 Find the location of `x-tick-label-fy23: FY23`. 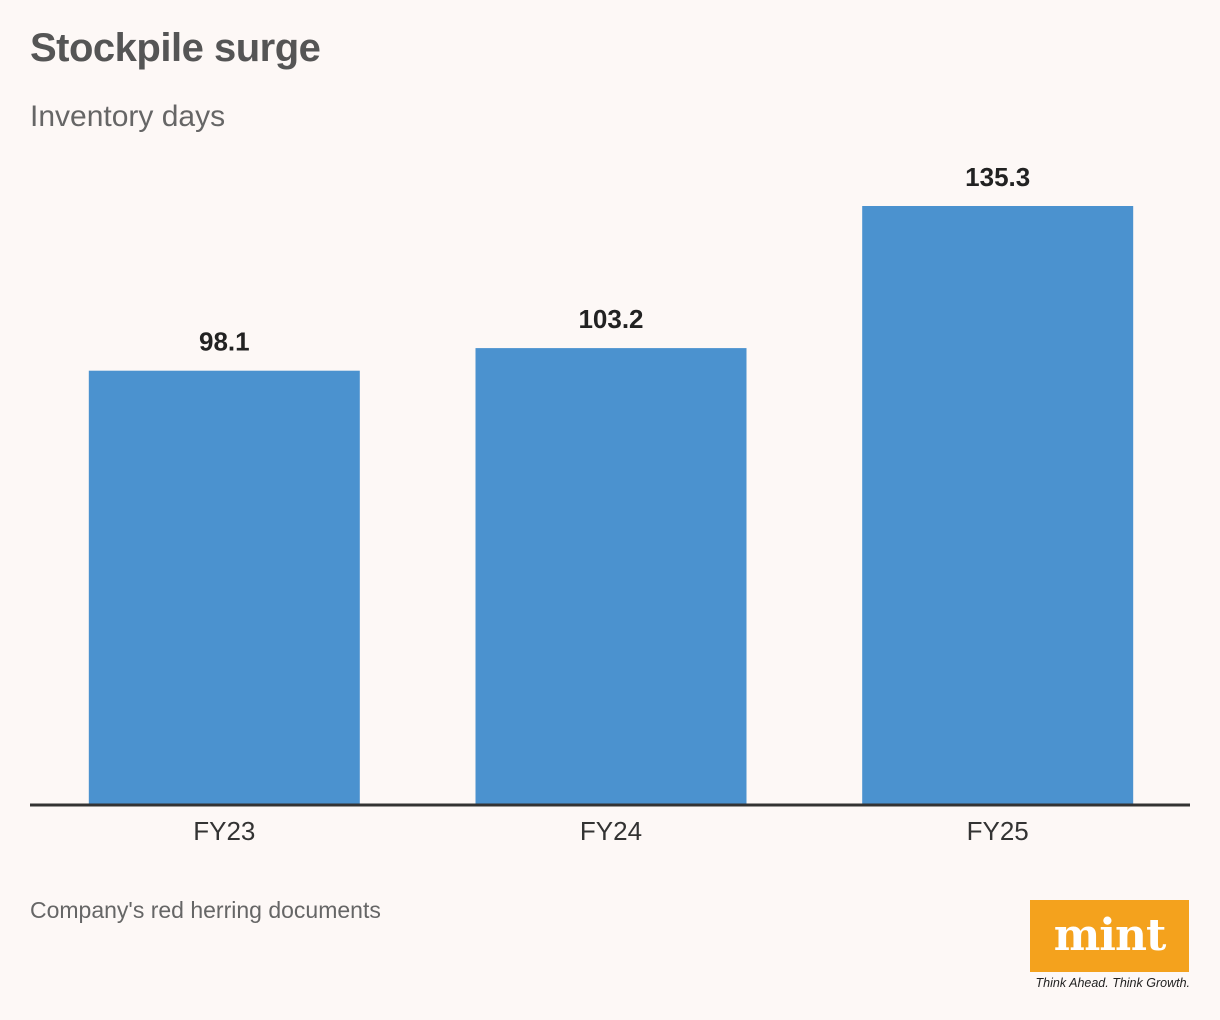

x-tick-label-fy23: FY23 is located at coordinates (224, 831).